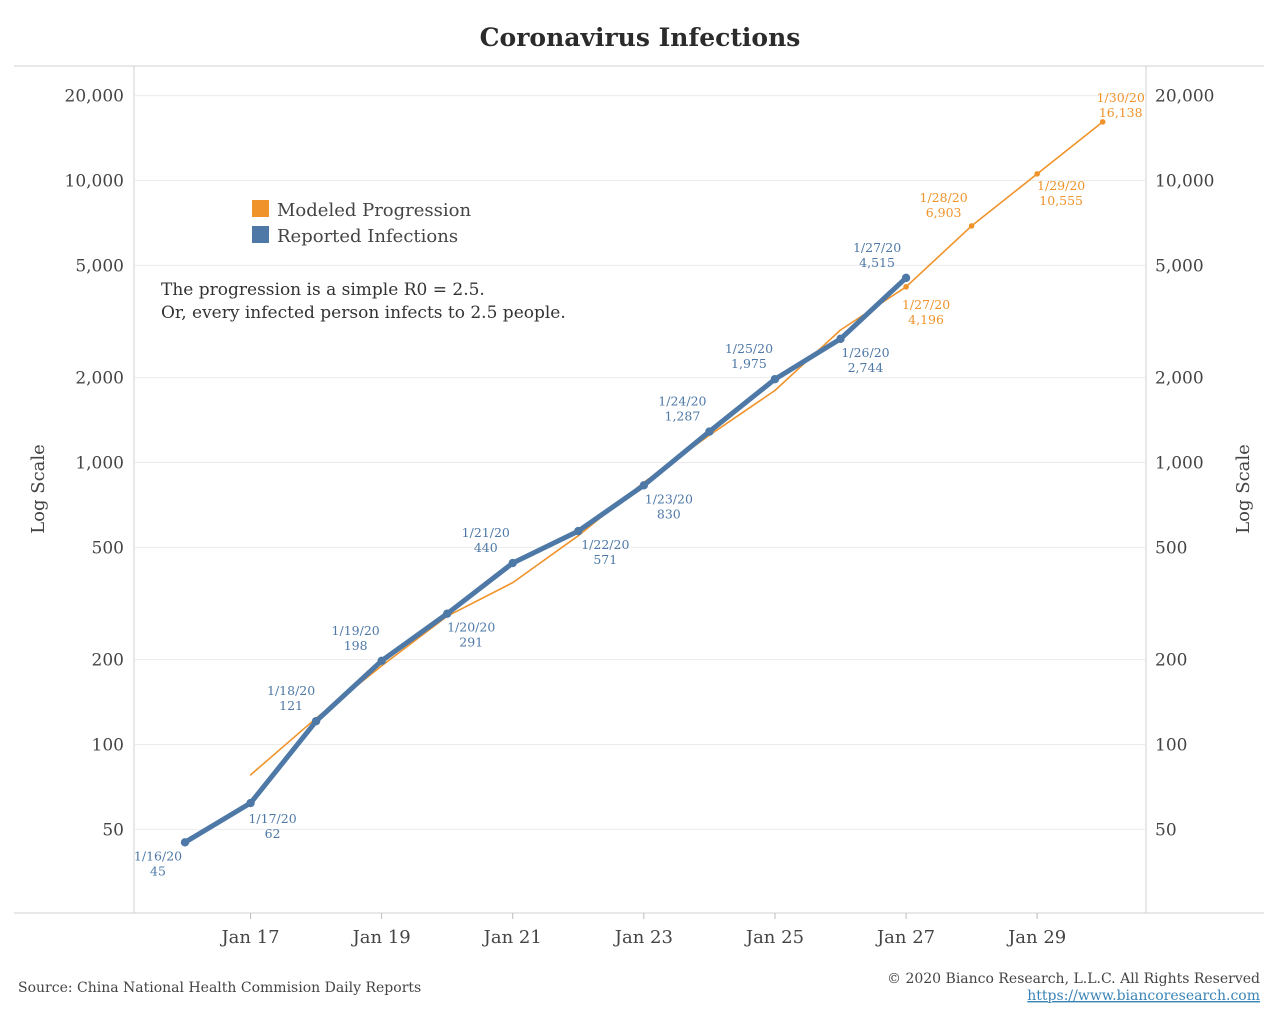 This screenshot has height=1024, width=1280. What do you see at coordinates (643, 937) in the screenshot?
I see `x-tick-label: Jan 23` at bounding box center [643, 937].